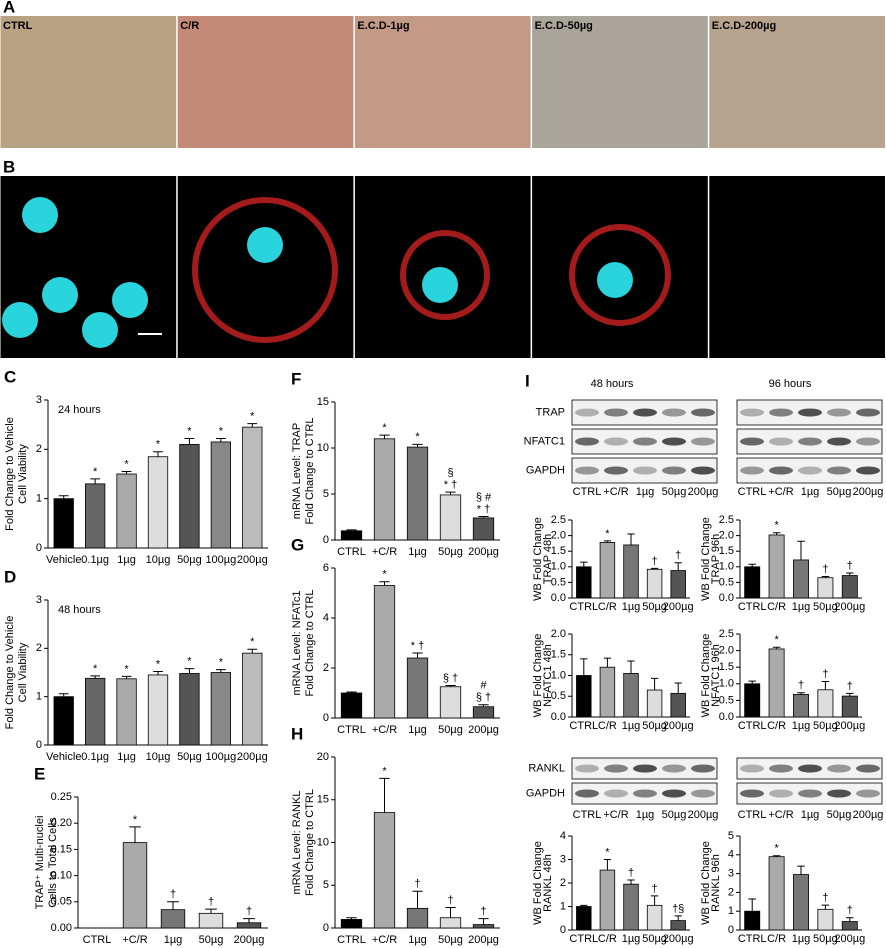 The height and width of the screenshot is (948, 886). I want to click on y-axis-label: mRNA Level: TRAP, so click(297, 471).